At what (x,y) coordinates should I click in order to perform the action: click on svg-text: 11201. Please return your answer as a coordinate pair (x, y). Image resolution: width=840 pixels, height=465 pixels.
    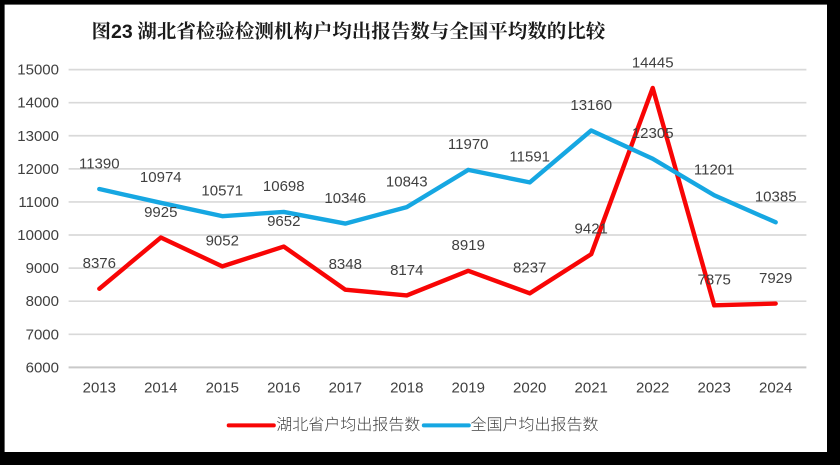
    Looking at the image, I should click on (714, 170).